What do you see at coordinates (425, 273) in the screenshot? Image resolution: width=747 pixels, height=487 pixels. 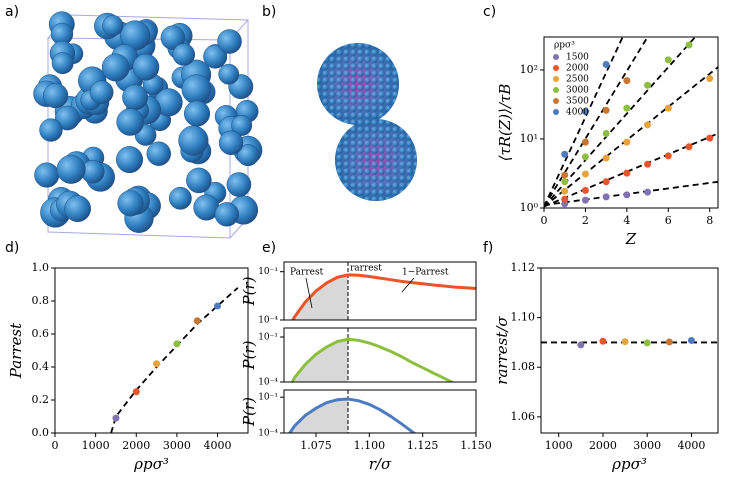 I see `annotation: 1−Parrest` at bounding box center [425, 273].